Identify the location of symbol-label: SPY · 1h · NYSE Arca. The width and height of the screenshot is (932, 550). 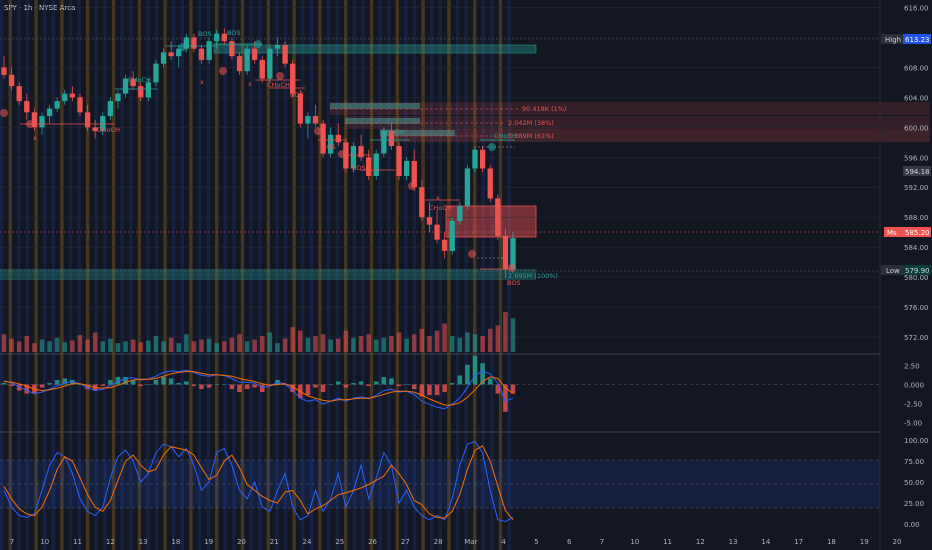
(40, 8).